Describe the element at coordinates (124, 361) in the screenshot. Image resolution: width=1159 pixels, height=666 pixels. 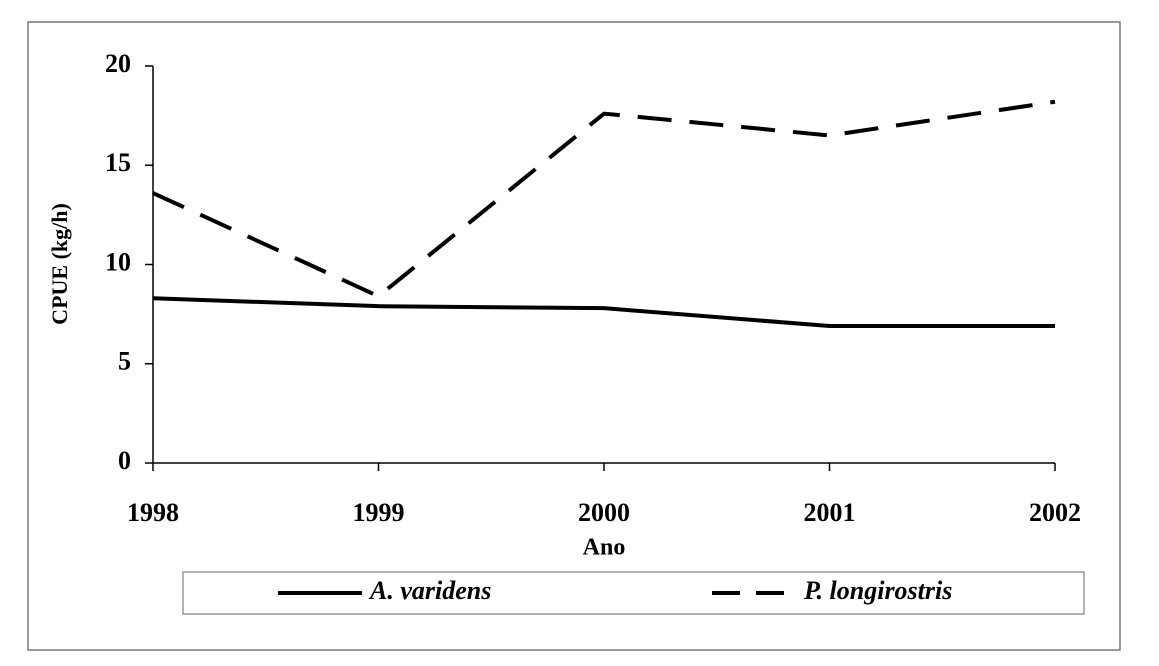
I see `y-tick-label: 5` at that location.